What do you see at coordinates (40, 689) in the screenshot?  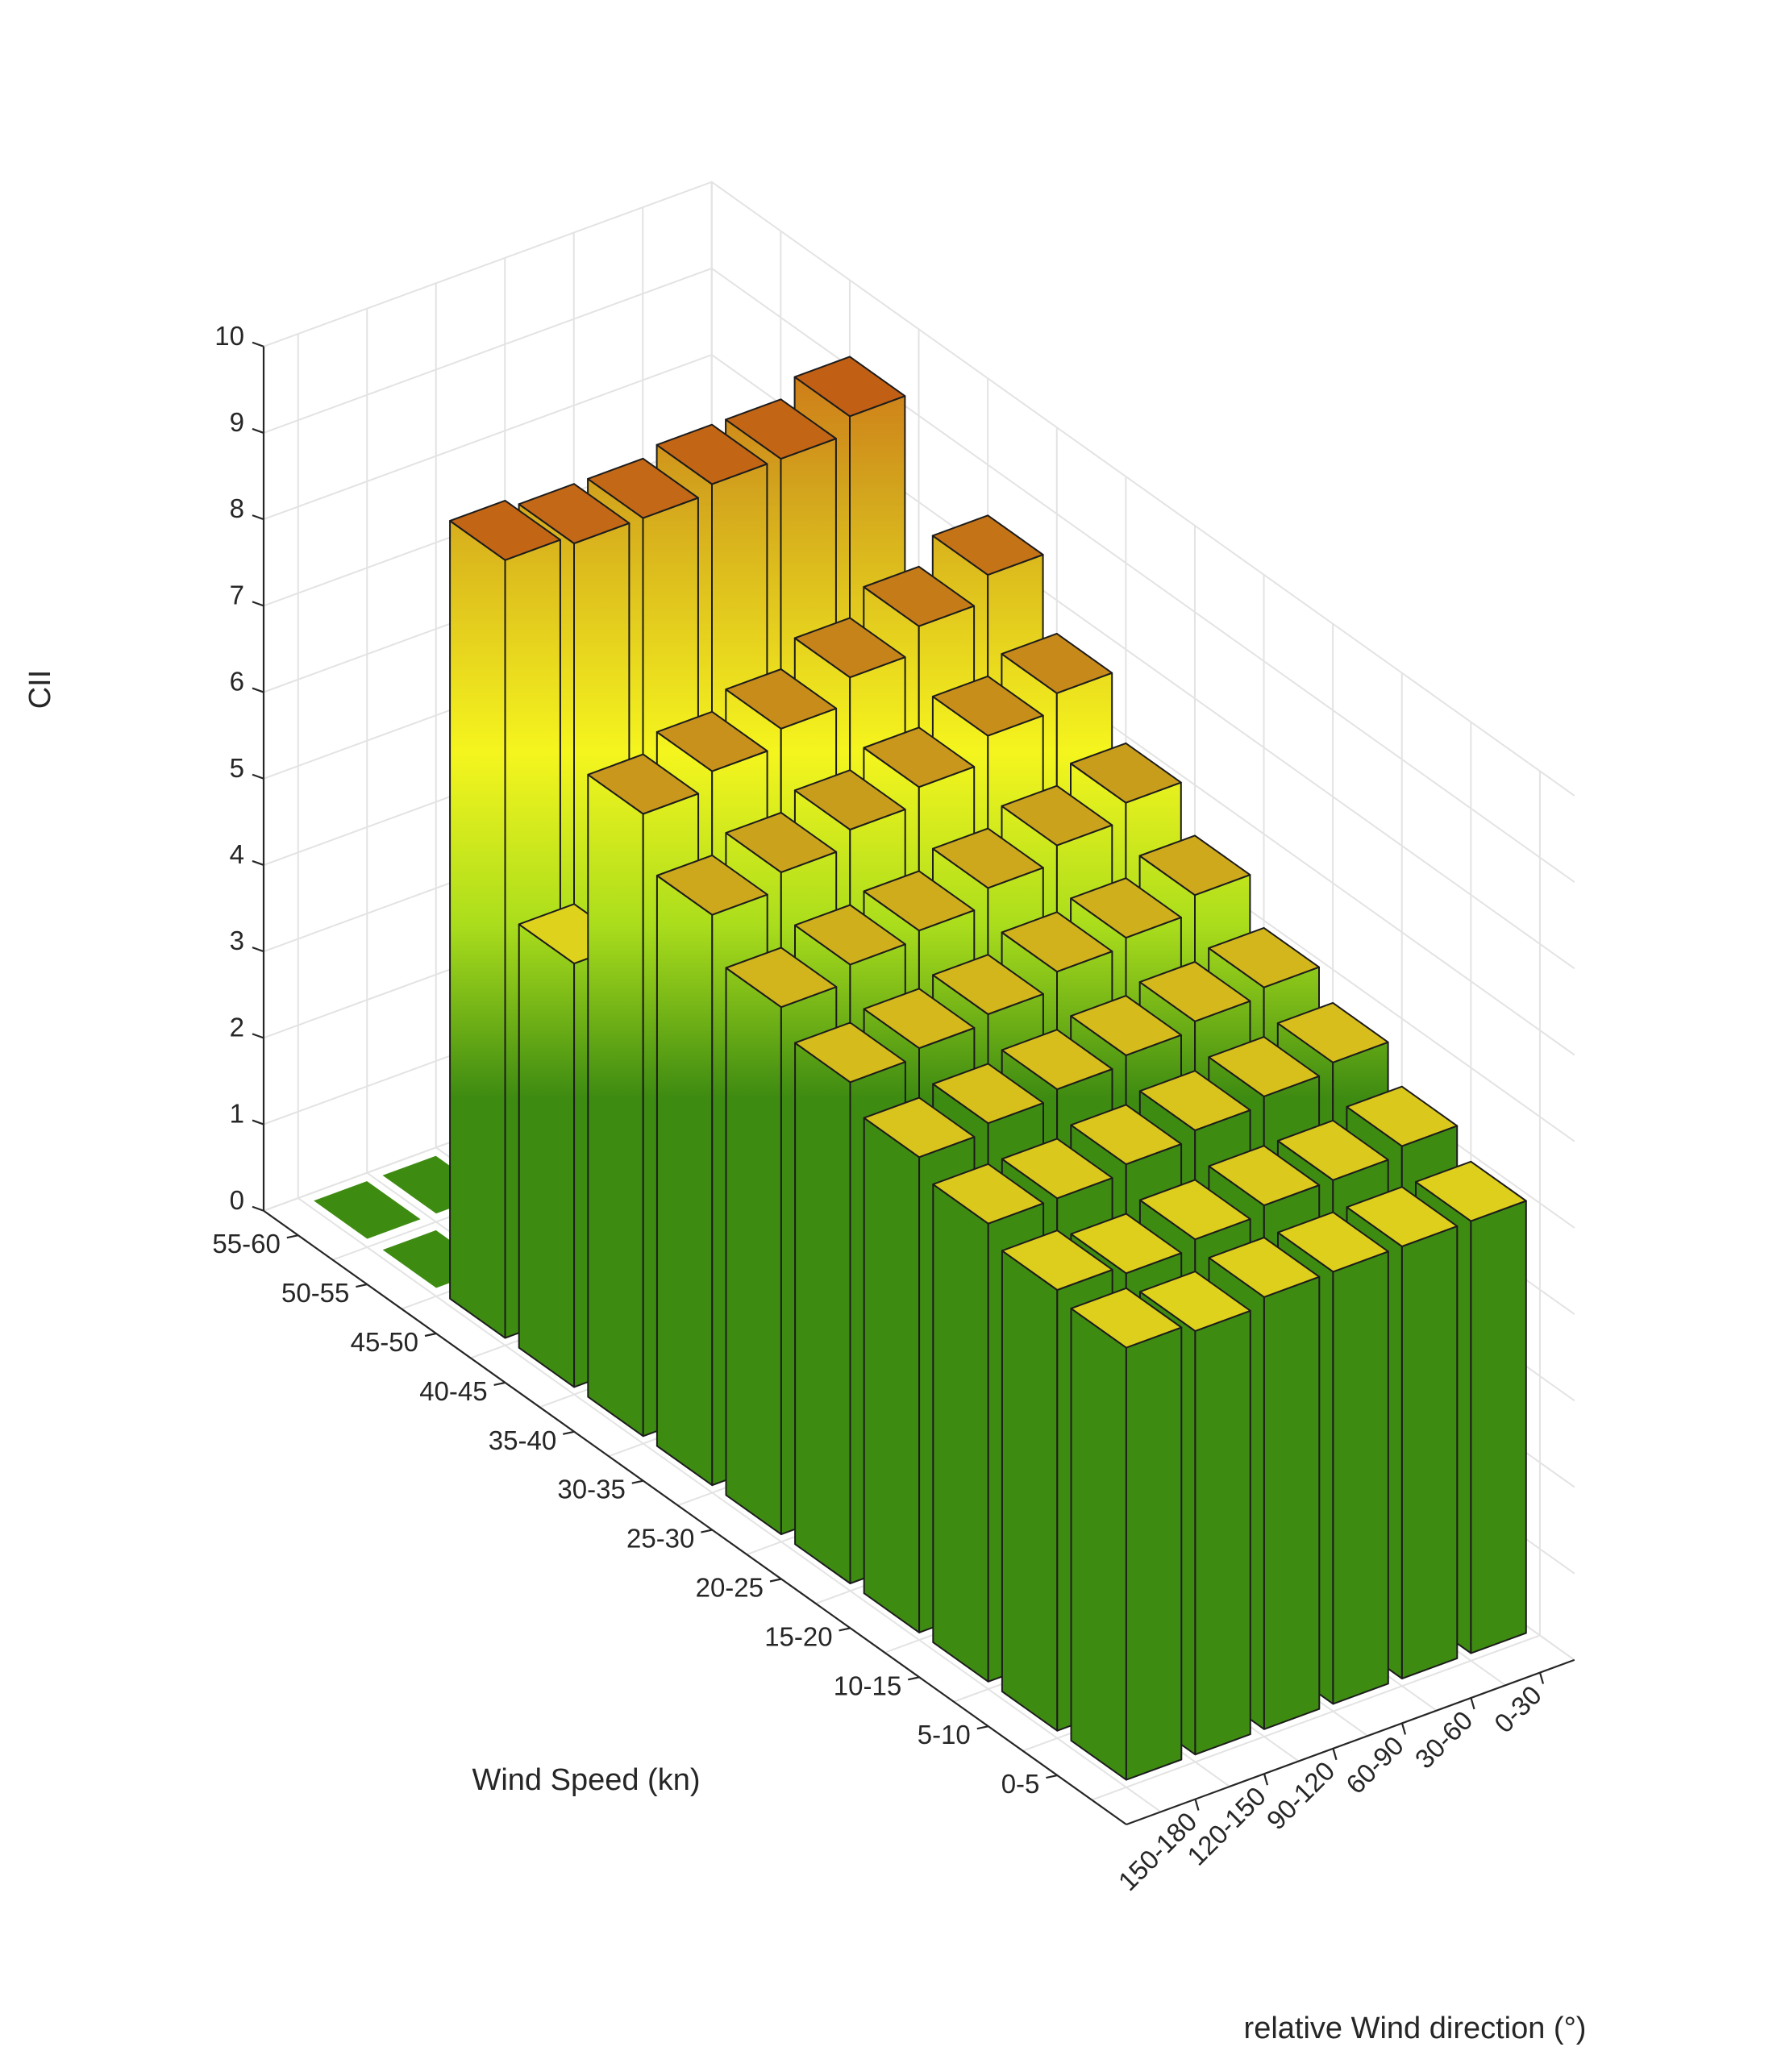 I see `z-axis-title: CII` at bounding box center [40, 689].